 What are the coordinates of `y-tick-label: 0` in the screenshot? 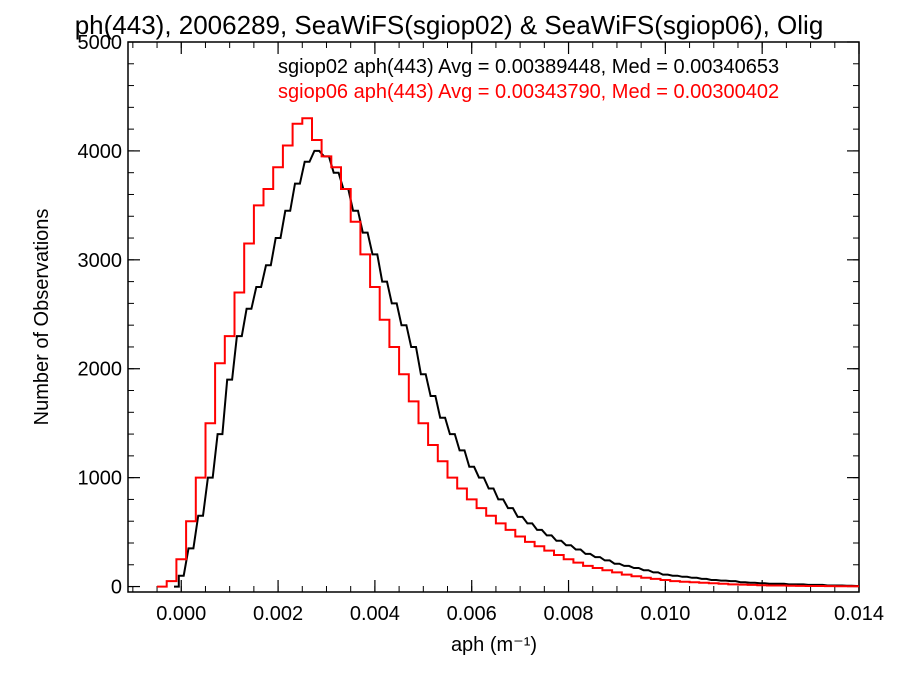 It's located at (116, 588).